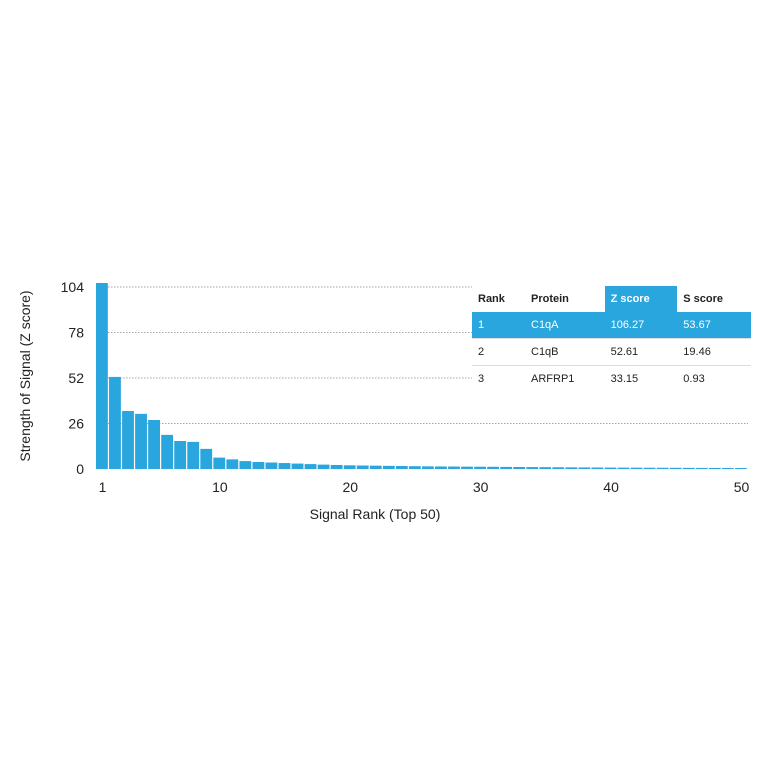 This screenshot has width=764, height=764. I want to click on cell-protein: C1qB, so click(565, 352).